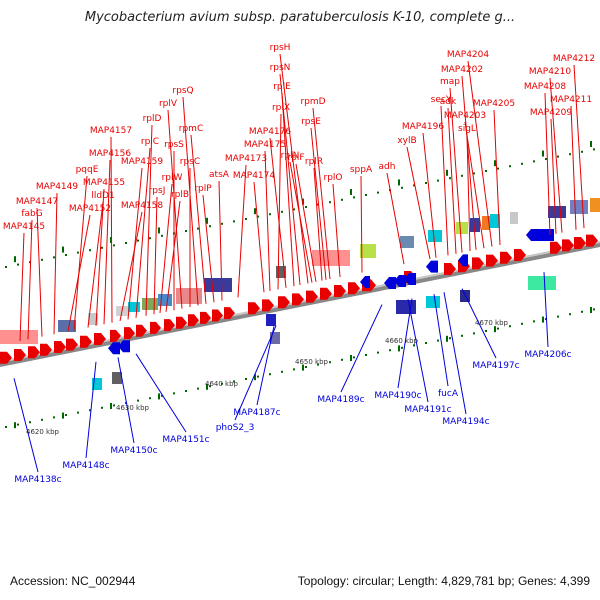 This screenshot has width=600, height=600. Describe the element at coordinates (571, 100) in the screenshot. I see `gene-label: MAP4211` at that location.